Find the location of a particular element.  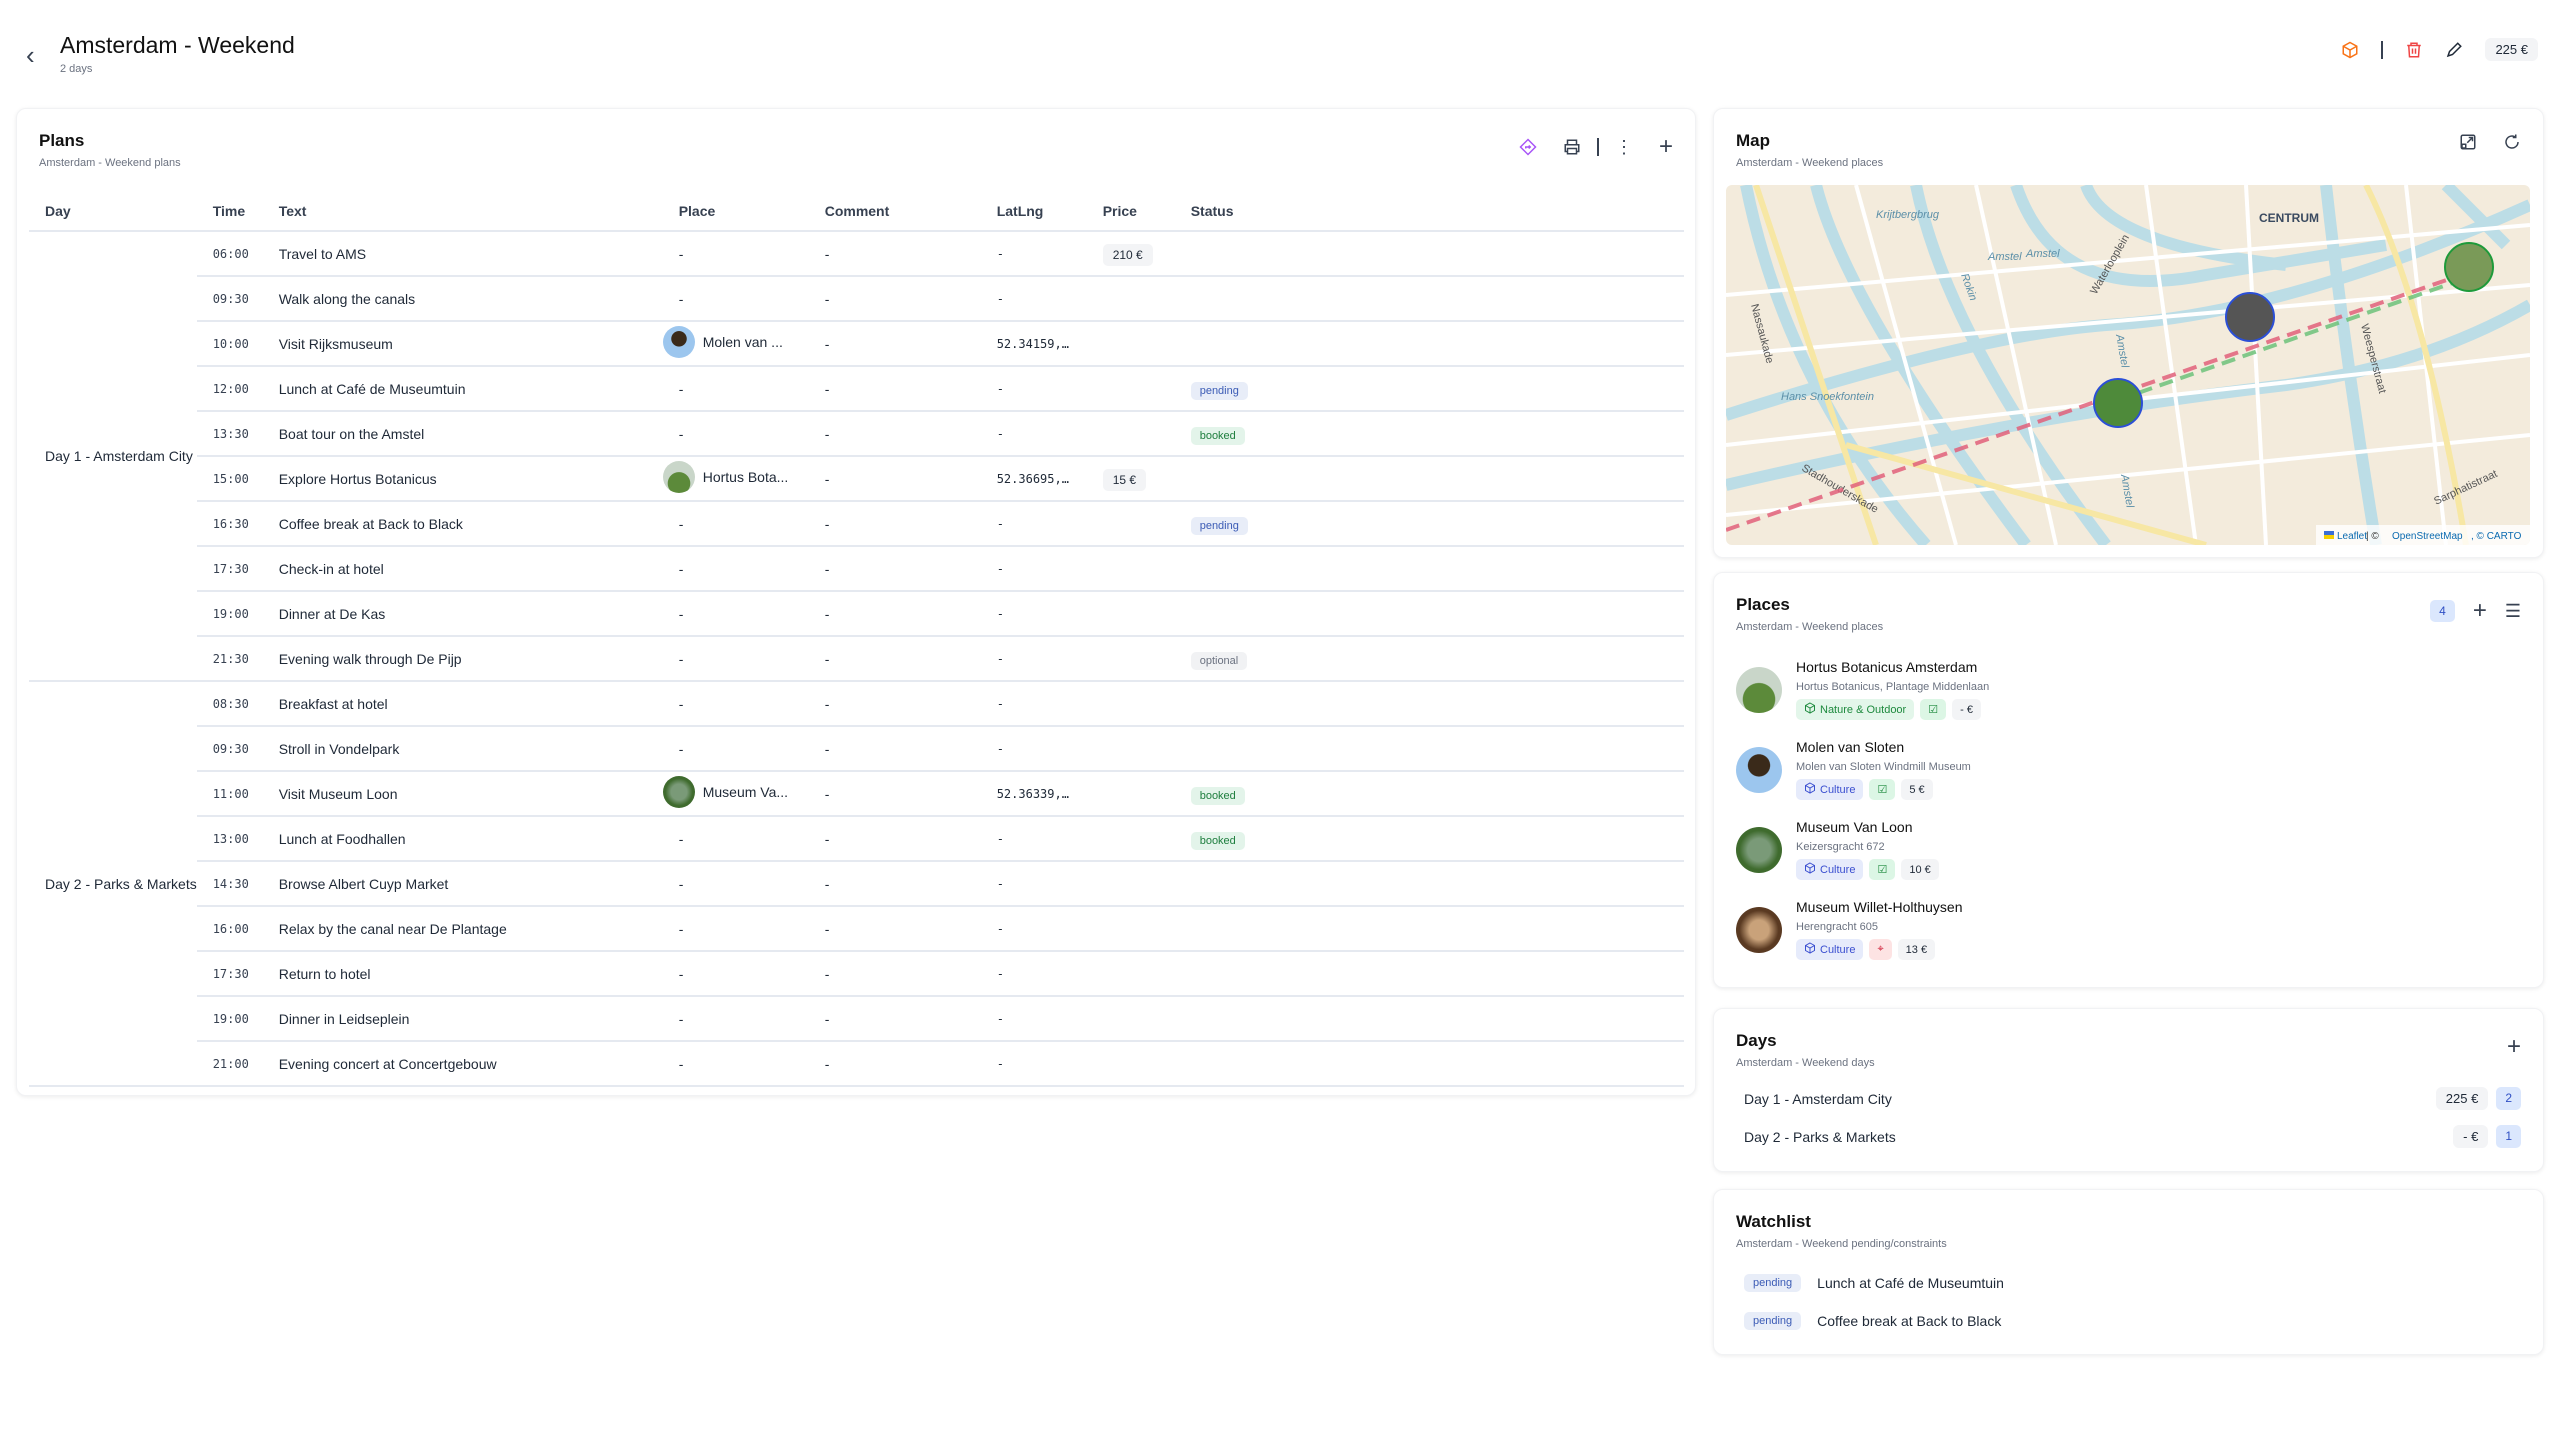

time-cell: 19:00 is located at coordinates (229, 614).